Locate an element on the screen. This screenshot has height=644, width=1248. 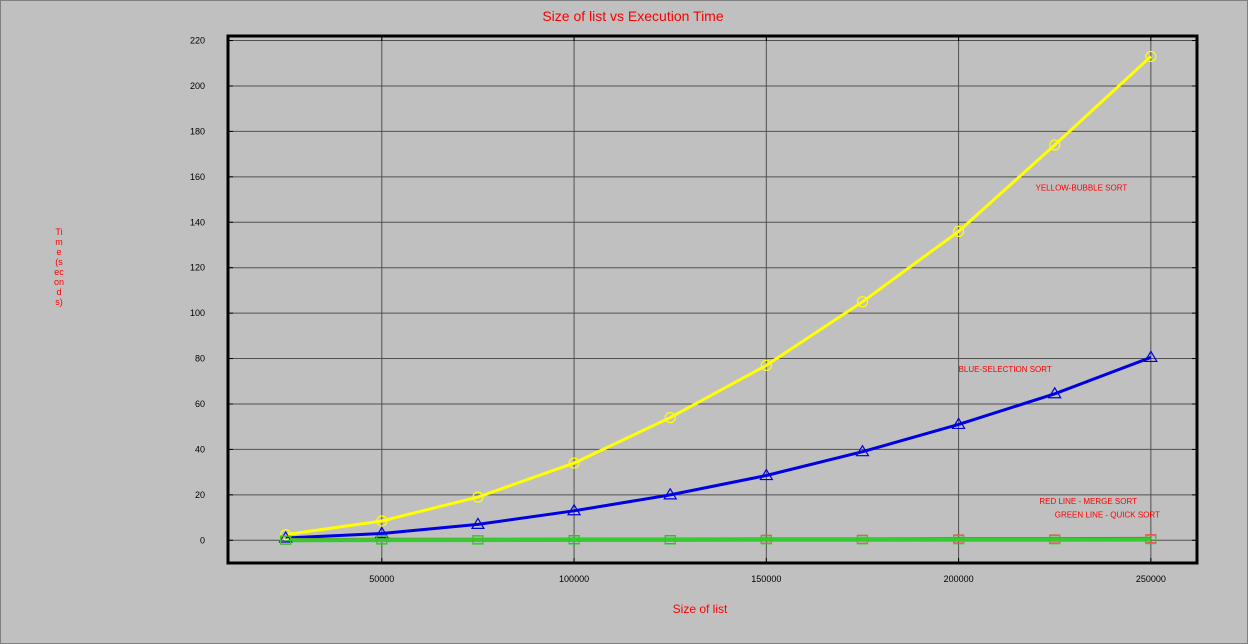
x-tick-label: 200000 is located at coordinates (959, 579).